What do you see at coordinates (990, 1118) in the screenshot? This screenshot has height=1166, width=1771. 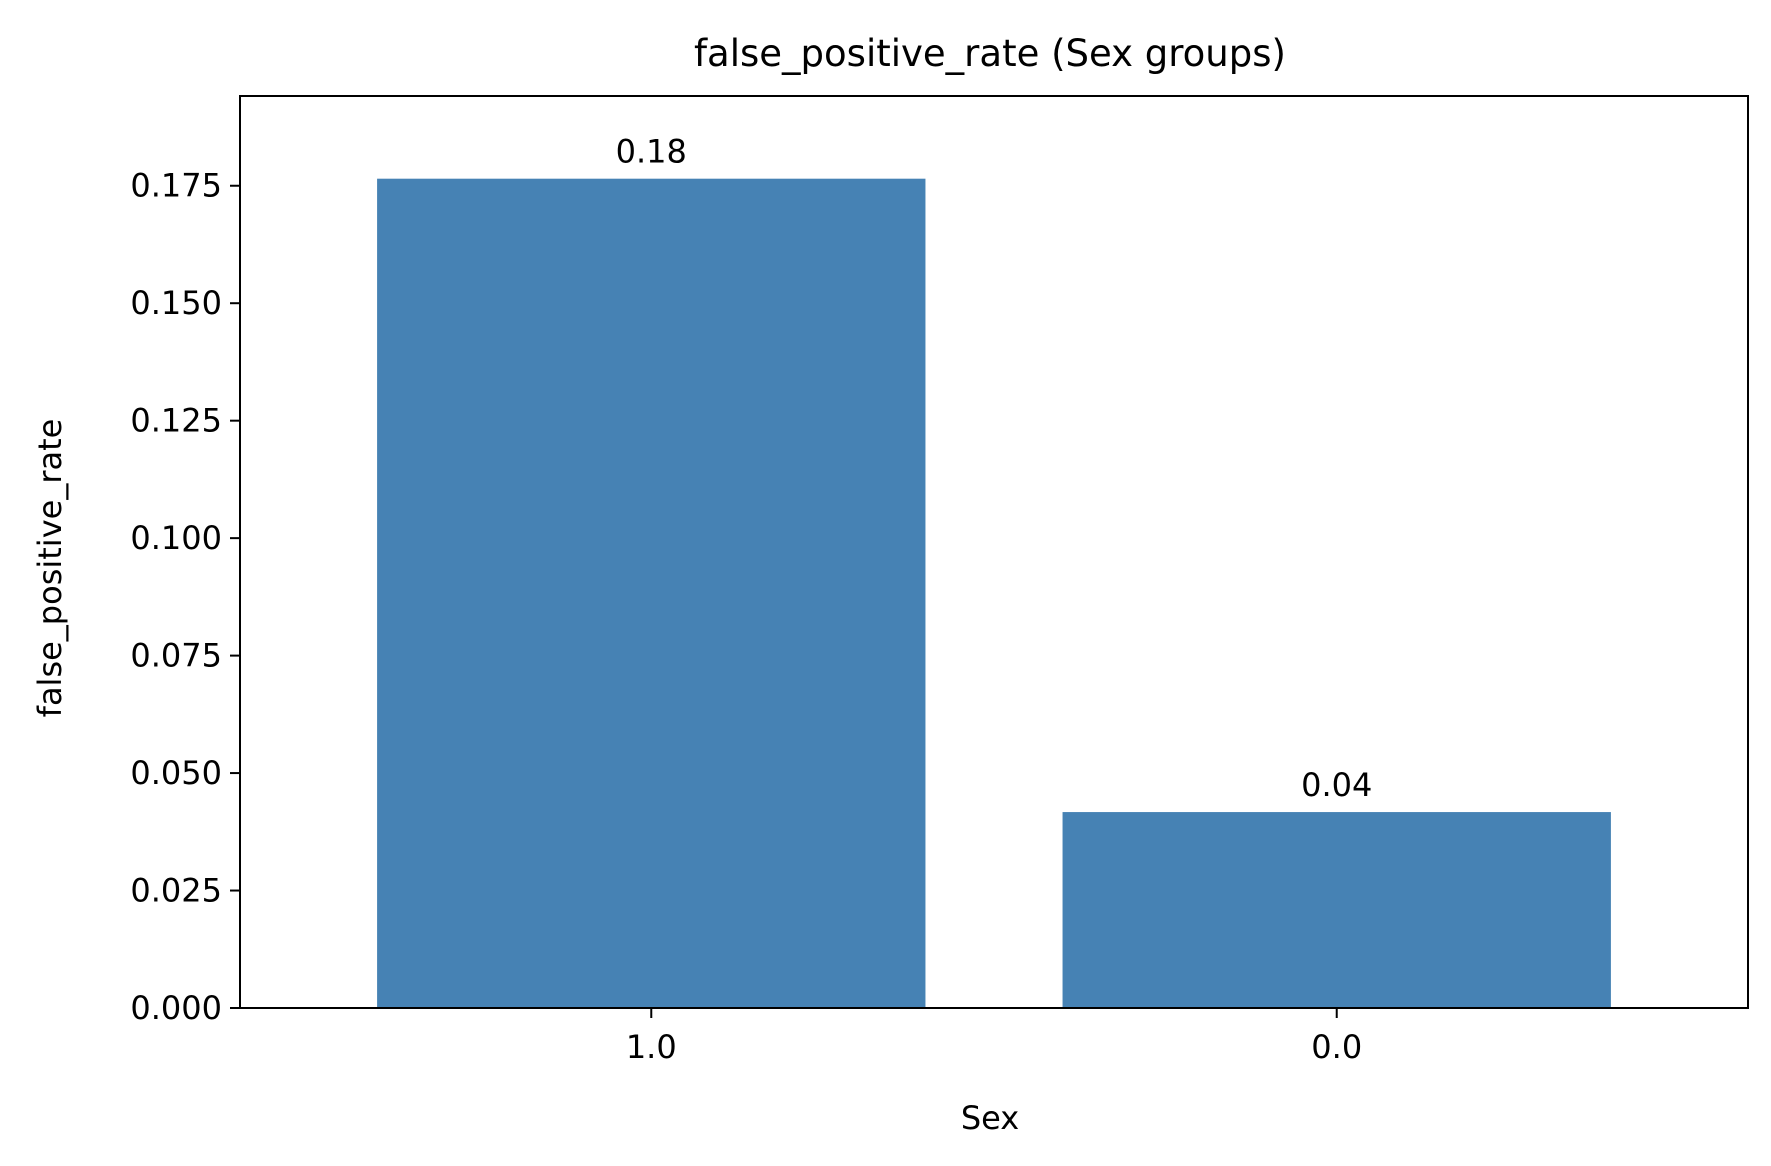 I see `x-axis-label: Sex` at bounding box center [990, 1118].